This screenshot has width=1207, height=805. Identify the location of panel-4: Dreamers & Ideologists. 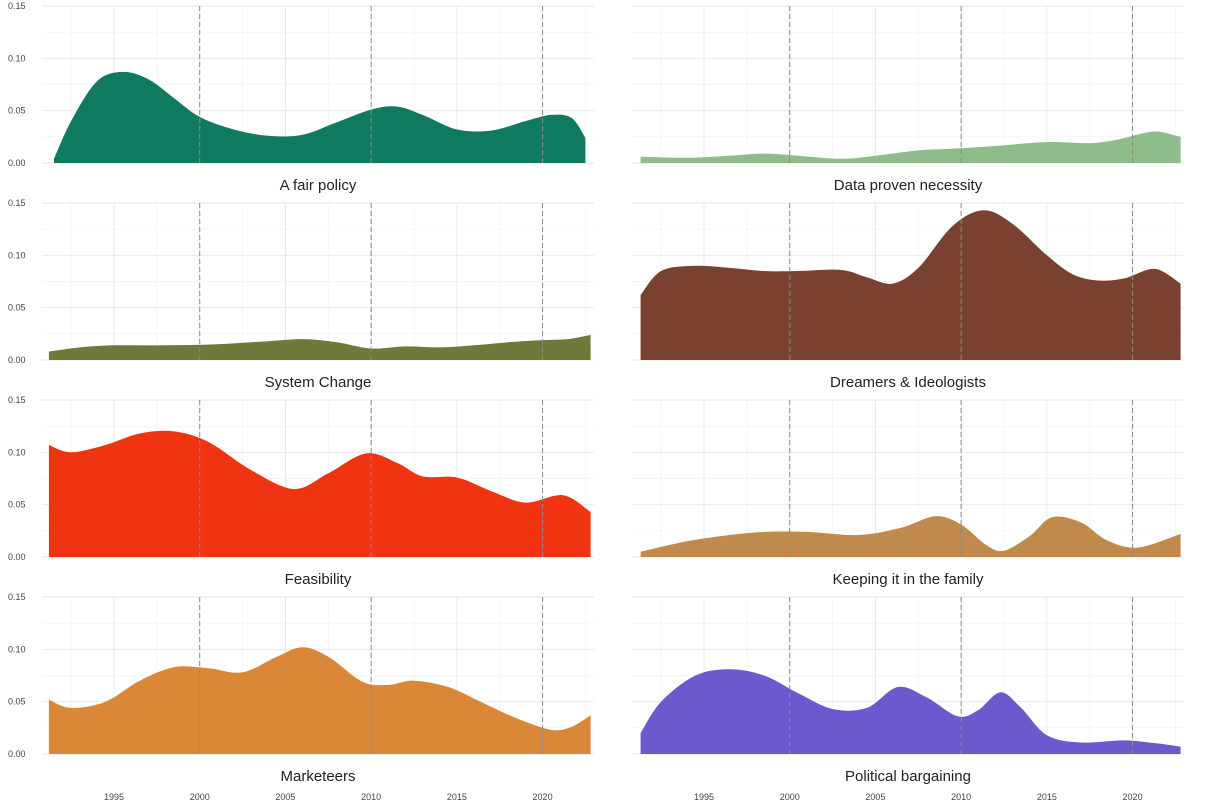
(908, 296).